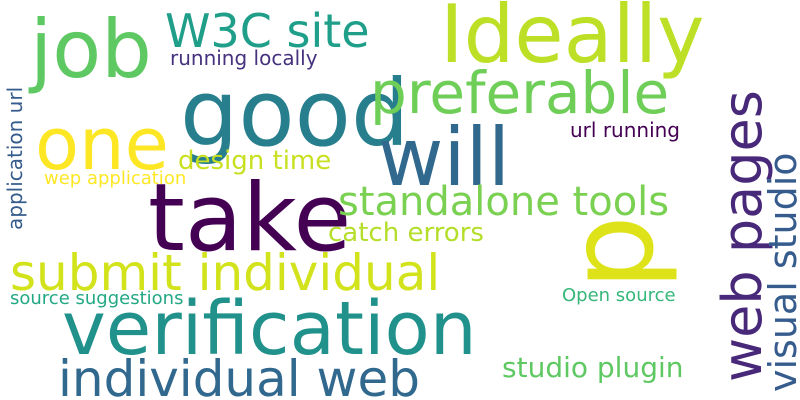  What do you see at coordinates (520, 93) in the screenshot?
I see `word-preferable: preferable` at bounding box center [520, 93].